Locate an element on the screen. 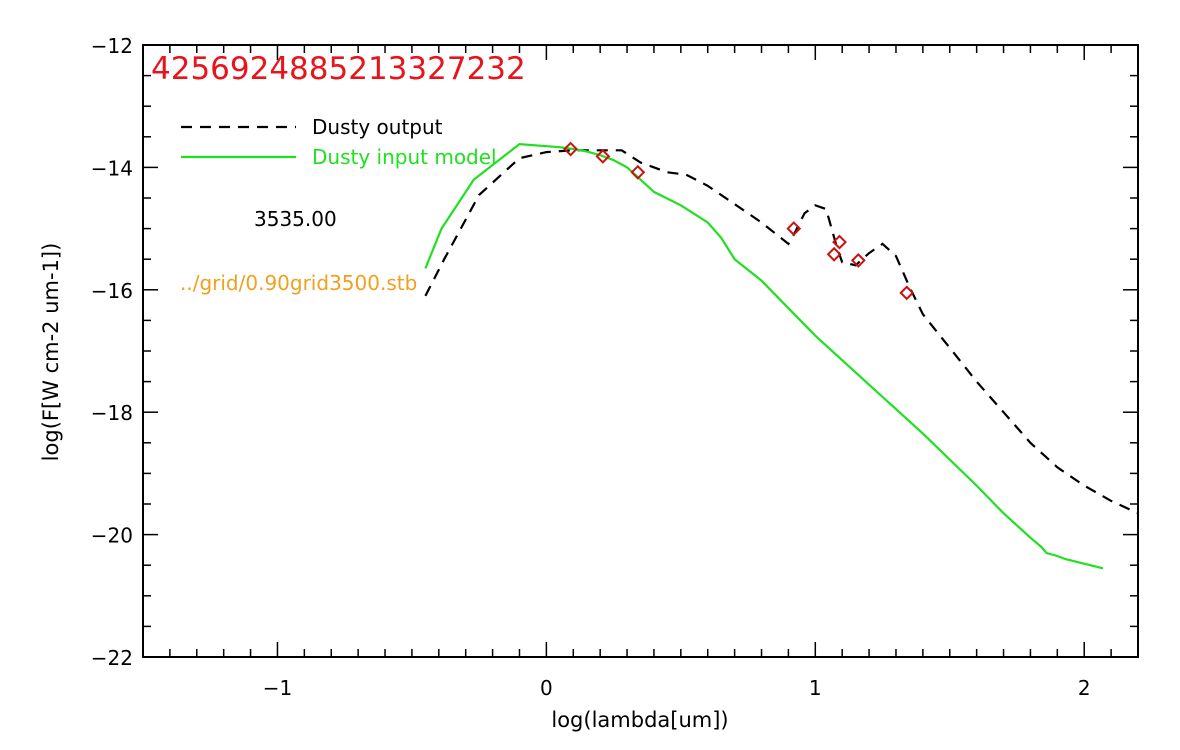  grid-file-annotation: ../grid/0.90grid3500.stb is located at coordinates (298, 283).